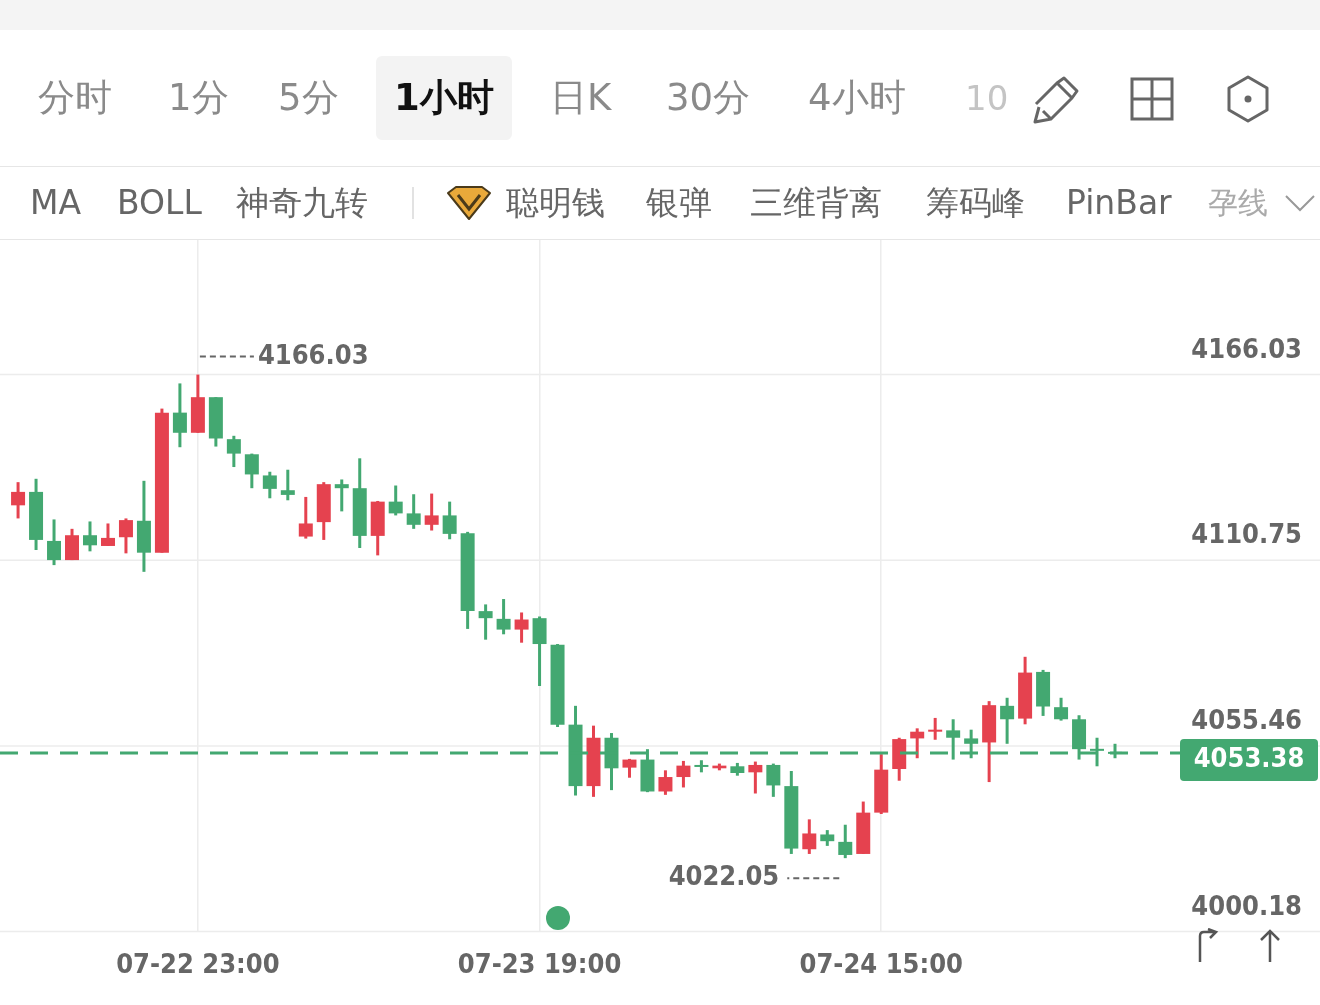 The width and height of the screenshot is (1320, 1005). What do you see at coordinates (56, 203) in the screenshot?
I see `text: MA` at bounding box center [56, 203].